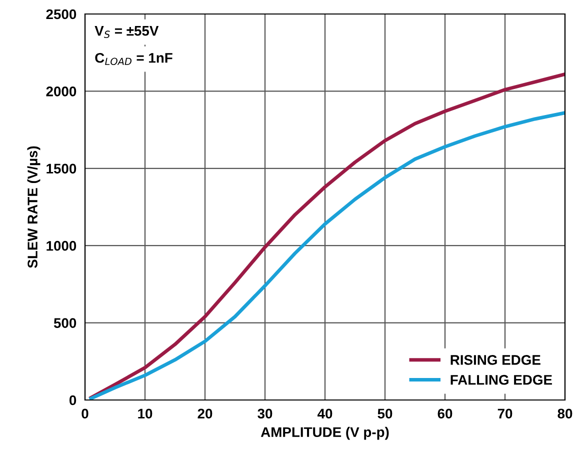 Image resolution: width=573 pixels, height=454 pixels. What do you see at coordinates (65, 323) in the screenshot?
I see `y-tick-label: 500` at bounding box center [65, 323].